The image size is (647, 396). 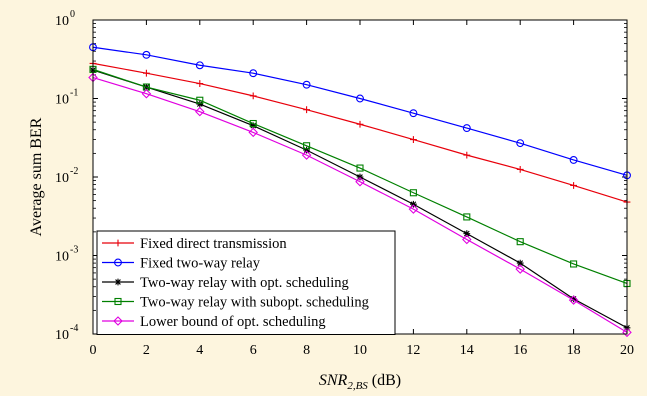 What do you see at coordinates (360, 350) in the screenshot?
I see `x-tick-label: 10` at bounding box center [360, 350].